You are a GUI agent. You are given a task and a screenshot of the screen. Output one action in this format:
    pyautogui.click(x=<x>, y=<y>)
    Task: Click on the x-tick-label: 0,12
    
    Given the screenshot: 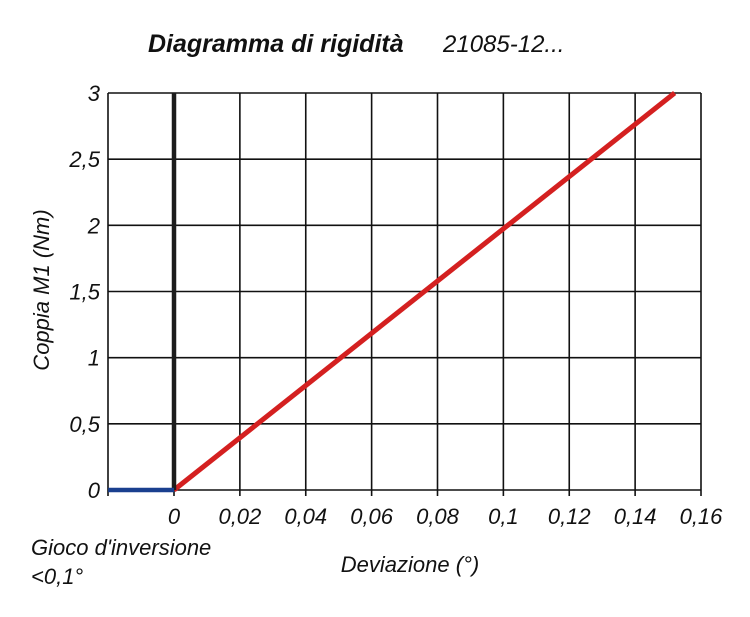 What is the action you would take?
    pyautogui.click(x=569, y=516)
    